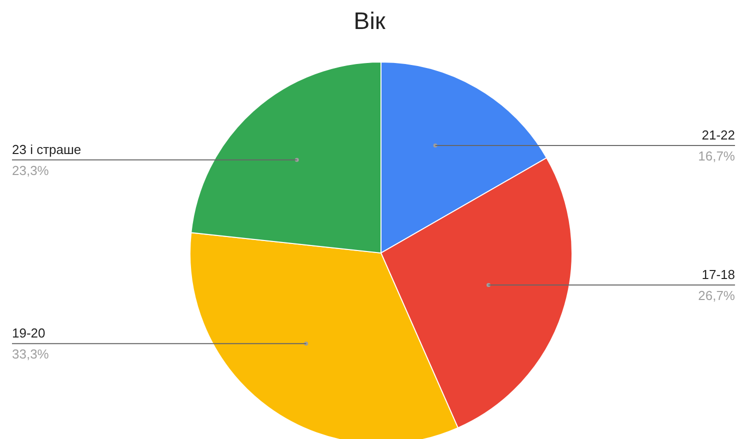 The height and width of the screenshot is (439, 739). Describe the element at coordinates (31, 170) in the screenshot. I see `data-label: 23,3%` at that location.